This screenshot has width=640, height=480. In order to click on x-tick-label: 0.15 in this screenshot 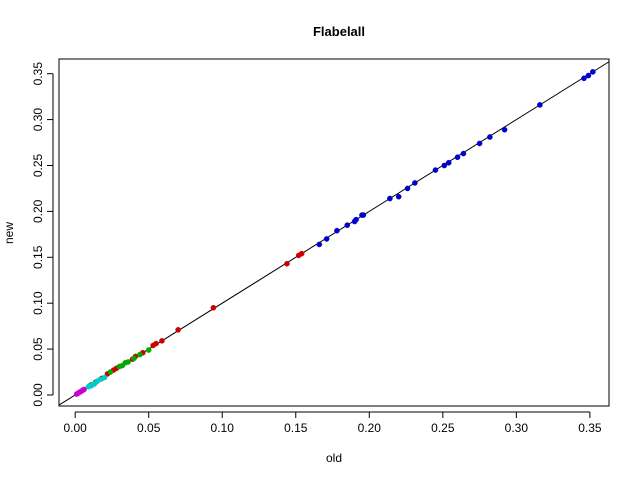, I will do `click(296, 428)`.